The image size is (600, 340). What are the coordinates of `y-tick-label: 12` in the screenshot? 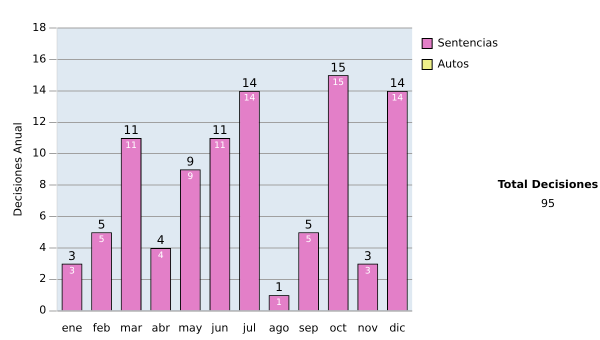 It's located at (39, 121).